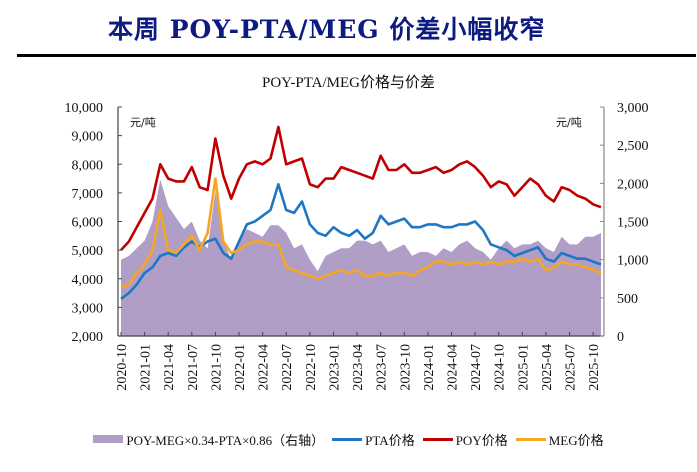 This screenshot has height=472, width=697. I want to click on x-tick-label: 2025-07, so click(571, 367).